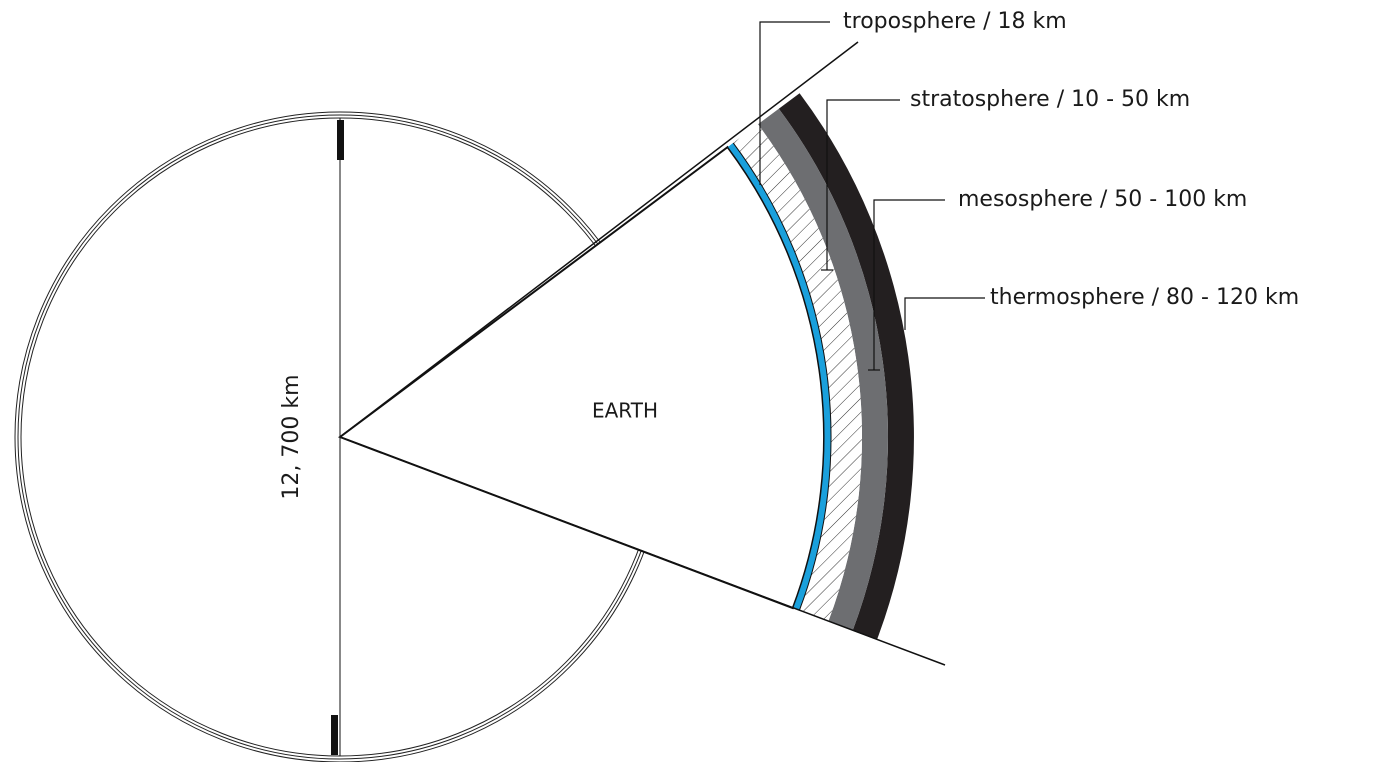 The height and width of the screenshot is (762, 1373). What do you see at coordinates (955, 21) in the screenshot?
I see `layer-label: troposphere / 18 km` at bounding box center [955, 21].